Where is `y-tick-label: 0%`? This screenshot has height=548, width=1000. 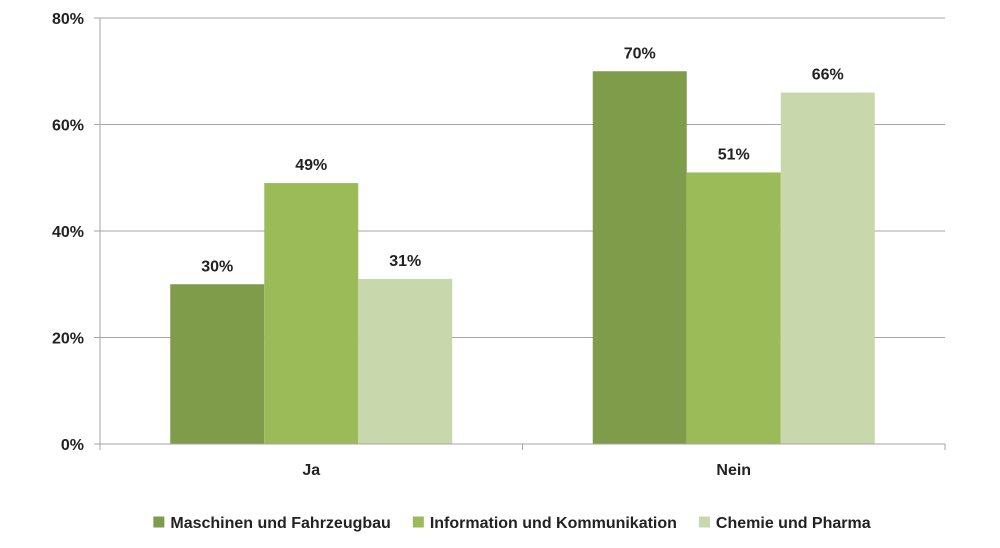
y-tick-label: 0% is located at coordinates (72, 445).